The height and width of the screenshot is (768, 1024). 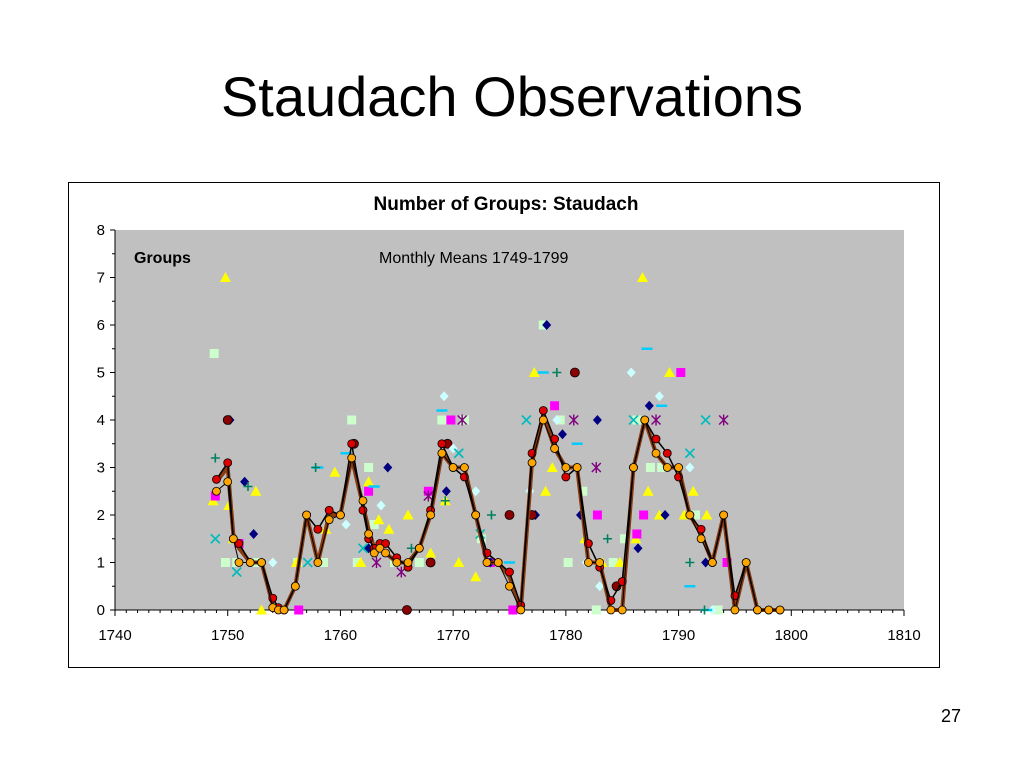 What do you see at coordinates (101, 325) in the screenshot?
I see `y-tick-label: 6` at bounding box center [101, 325].